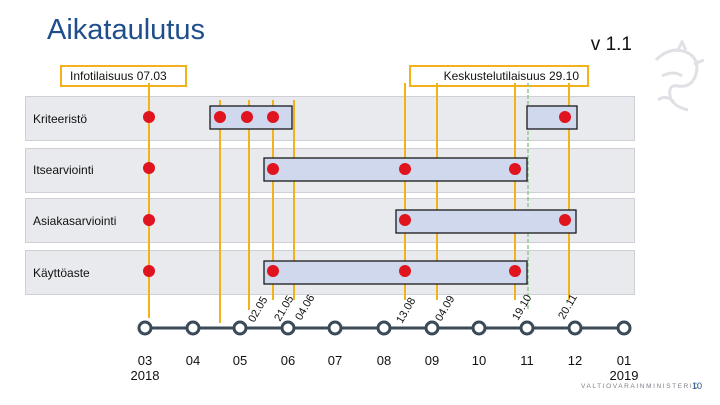 The height and width of the screenshot is (405, 720). Describe the element at coordinates (575, 360) in the screenshot. I see `timeline-tick-label: 12` at that location.